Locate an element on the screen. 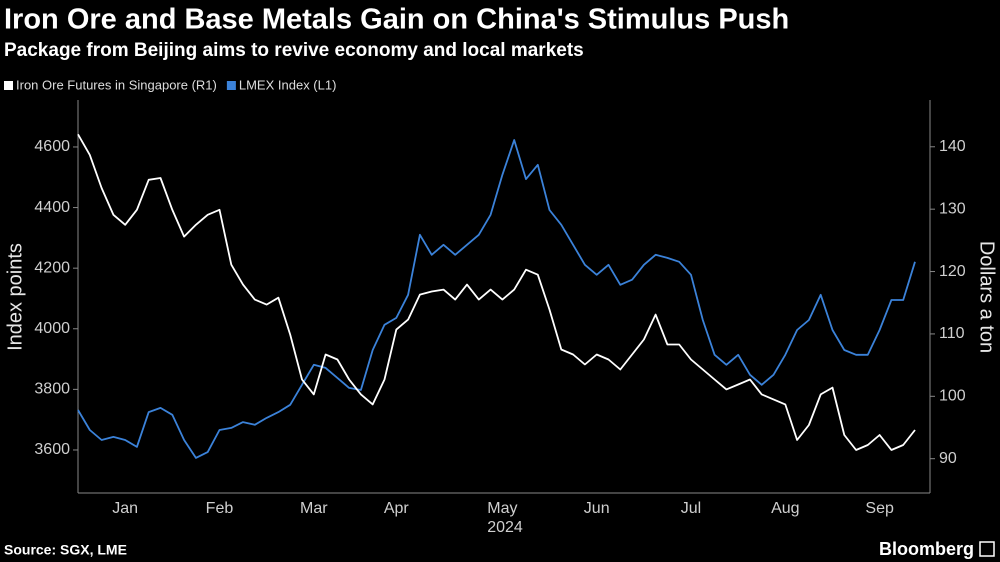 Image resolution: width=1000 pixels, height=562 pixels. source: Source: SGX, LME is located at coordinates (65, 550).